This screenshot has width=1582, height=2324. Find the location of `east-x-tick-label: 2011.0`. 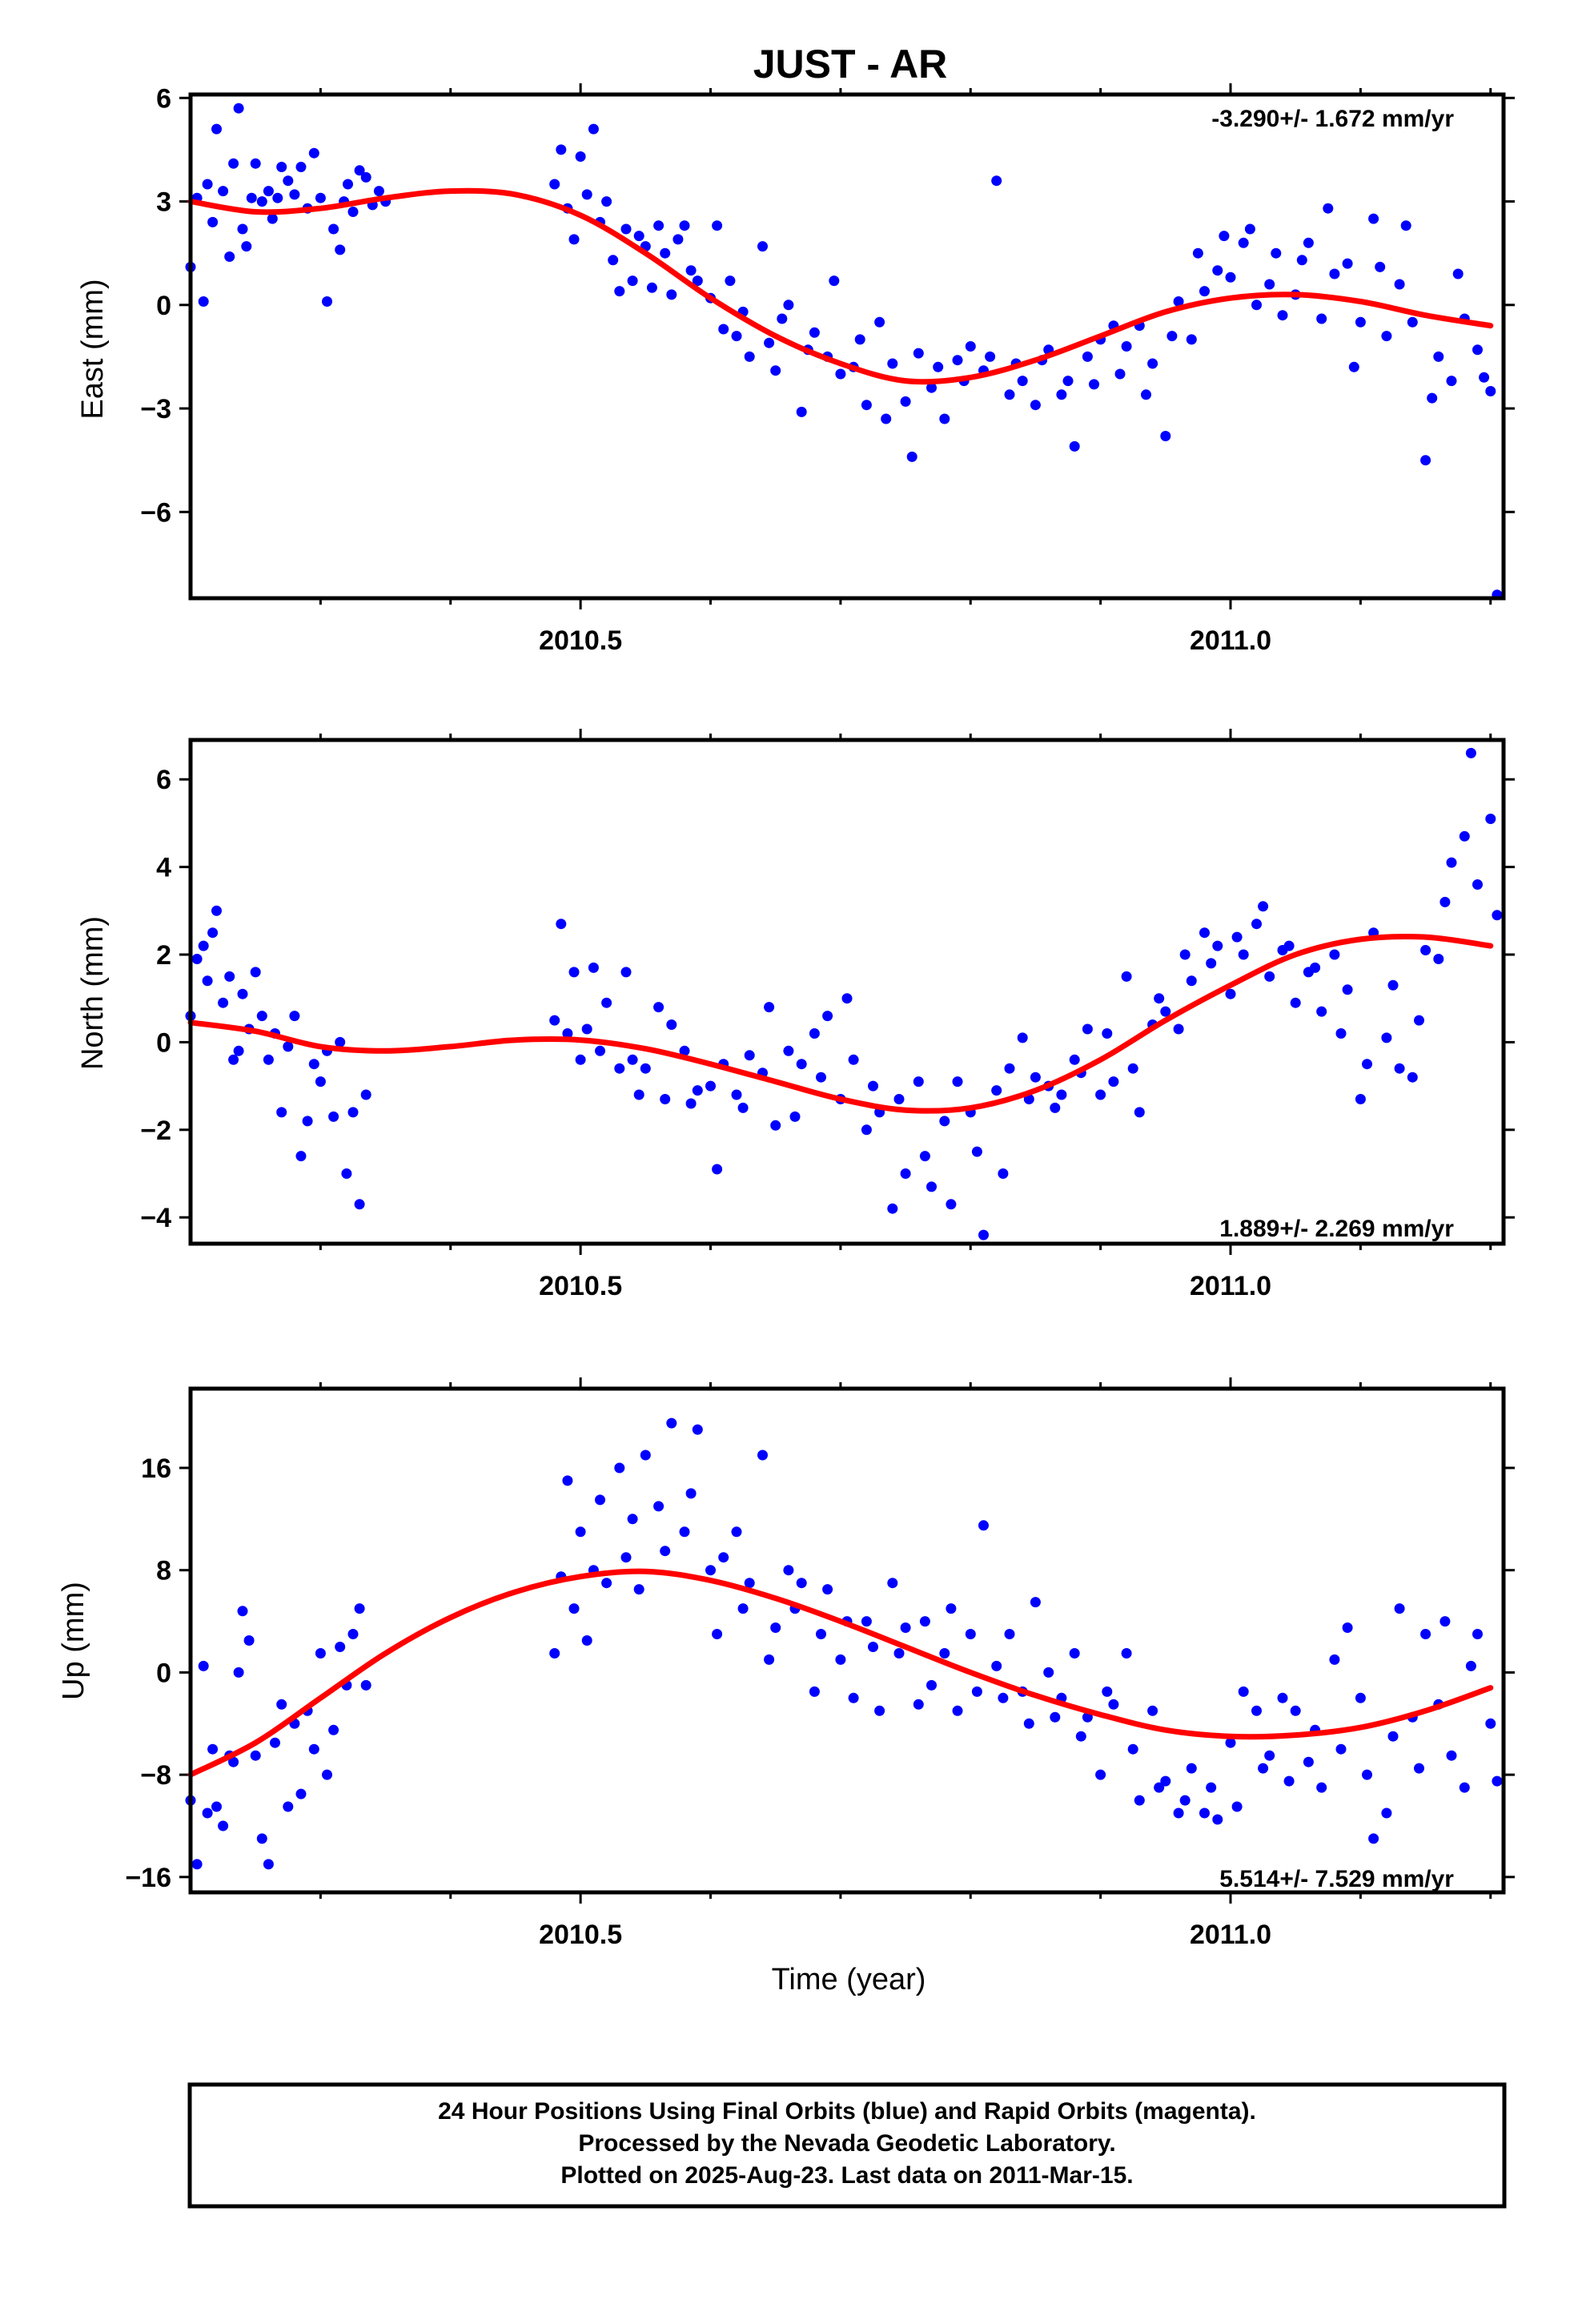

east-x-tick-label: 2011.0 is located at coordinates (1230, 640).